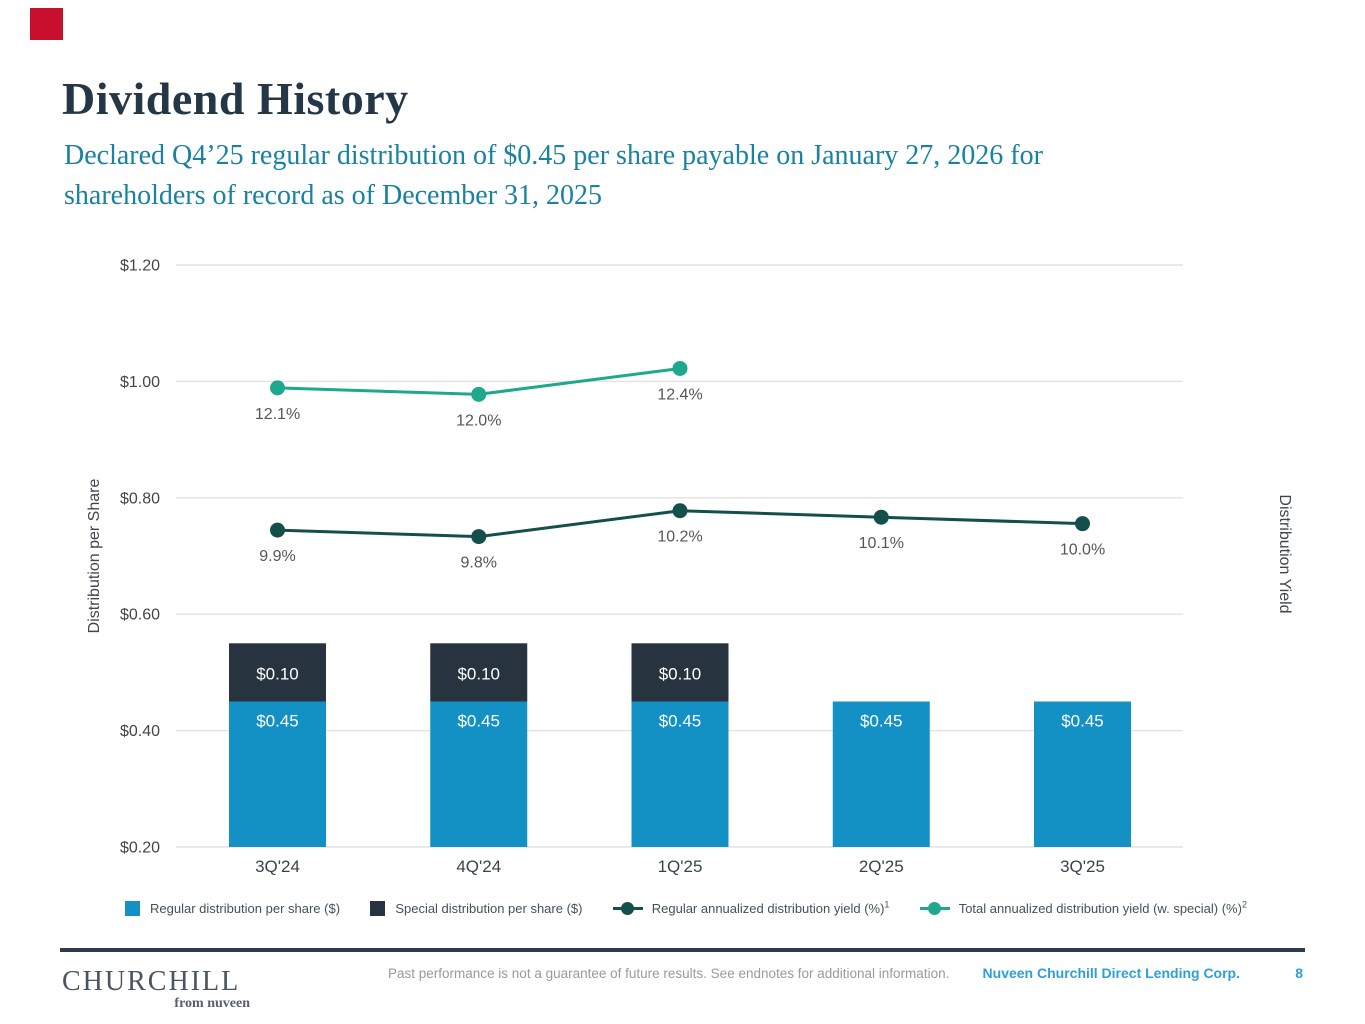 The image size is (1365, 1024). What do you see at coordinates (489, 908) in the screenshot?
I see `legend-label: Special distribution per share ($)` at bounding box center [489, 908].